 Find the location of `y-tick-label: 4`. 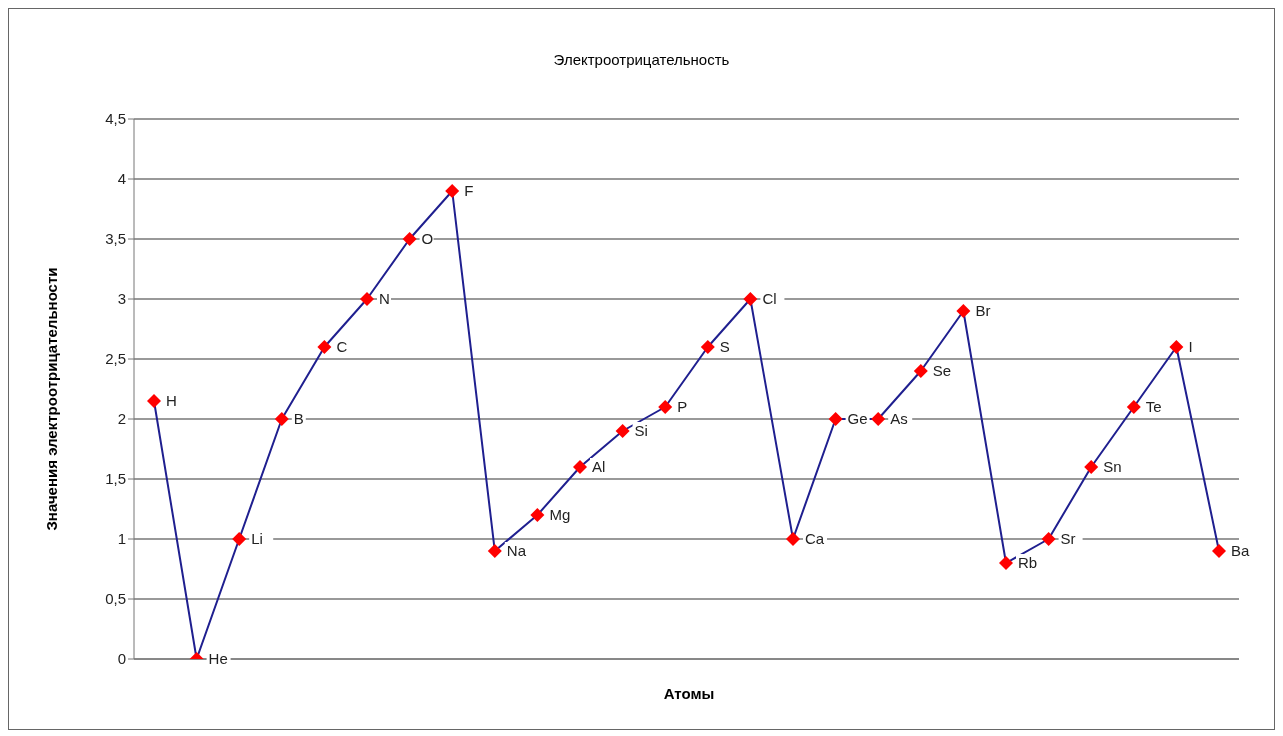

y-tick-label: 4 is located at coordinates (121, 179).